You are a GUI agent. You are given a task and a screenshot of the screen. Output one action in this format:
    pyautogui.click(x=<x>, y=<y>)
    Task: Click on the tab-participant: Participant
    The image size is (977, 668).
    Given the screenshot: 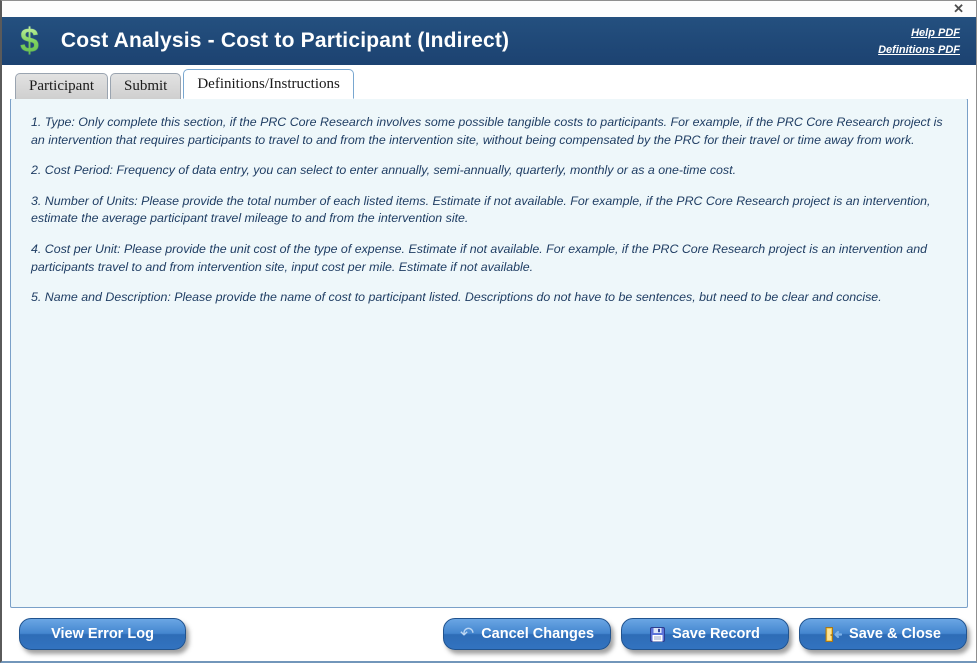 What is the action you would take?
    pyautogui.click(x=61, y=86)
    